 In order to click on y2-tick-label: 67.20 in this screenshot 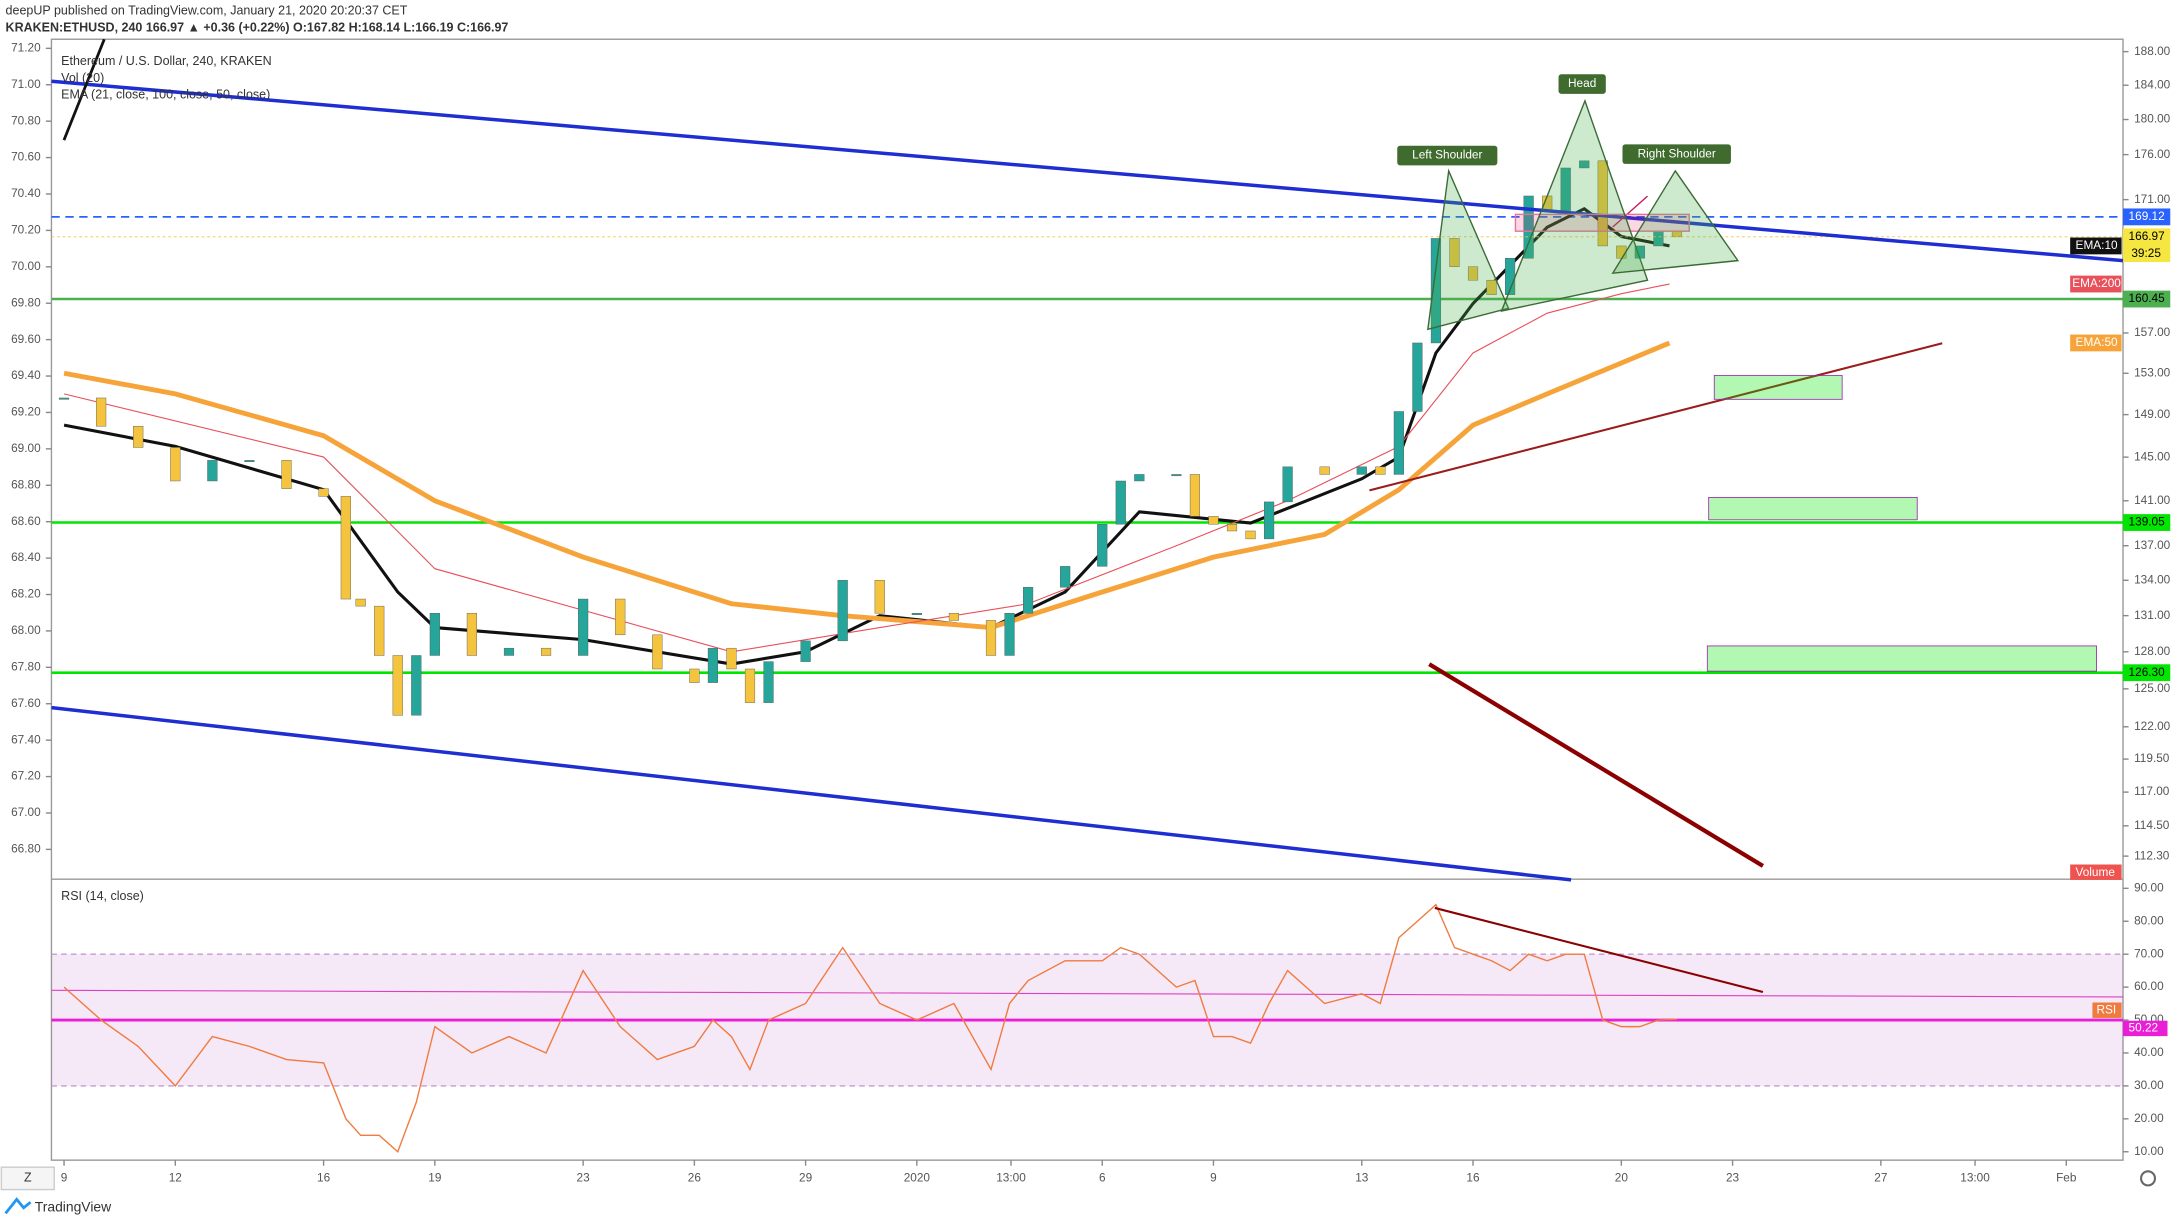, I will do `click(26, 776)`.